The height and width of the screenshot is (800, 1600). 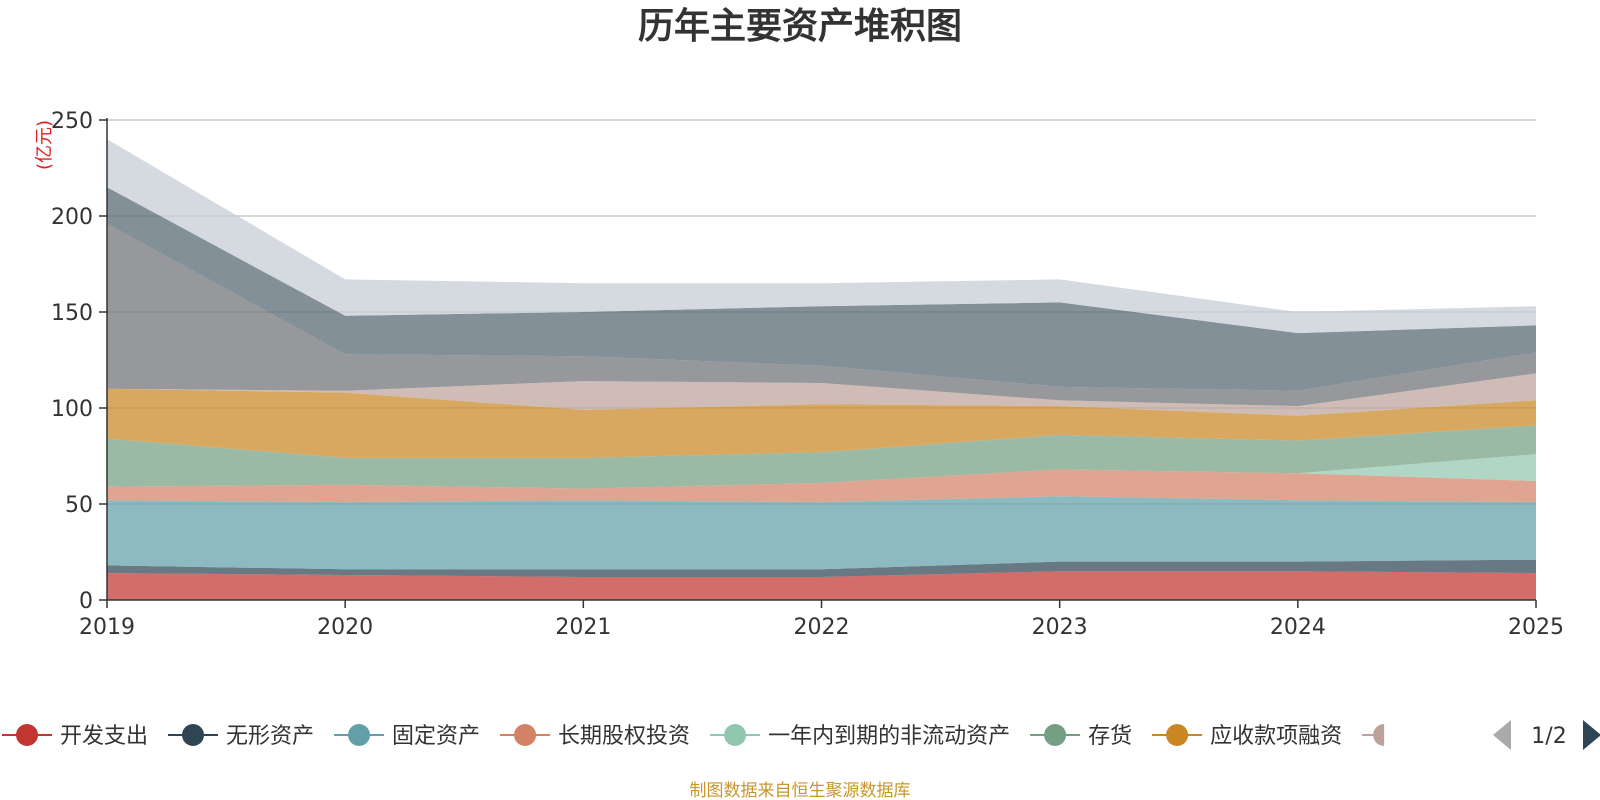 I want to click on y-axis-unit: (亿元), so click(x=44, y=145).